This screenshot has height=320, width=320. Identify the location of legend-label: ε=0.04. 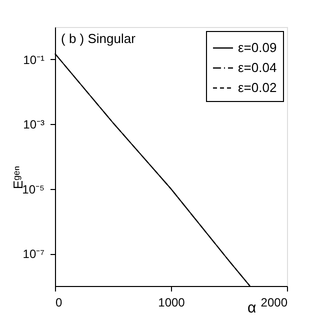
(257, 67).